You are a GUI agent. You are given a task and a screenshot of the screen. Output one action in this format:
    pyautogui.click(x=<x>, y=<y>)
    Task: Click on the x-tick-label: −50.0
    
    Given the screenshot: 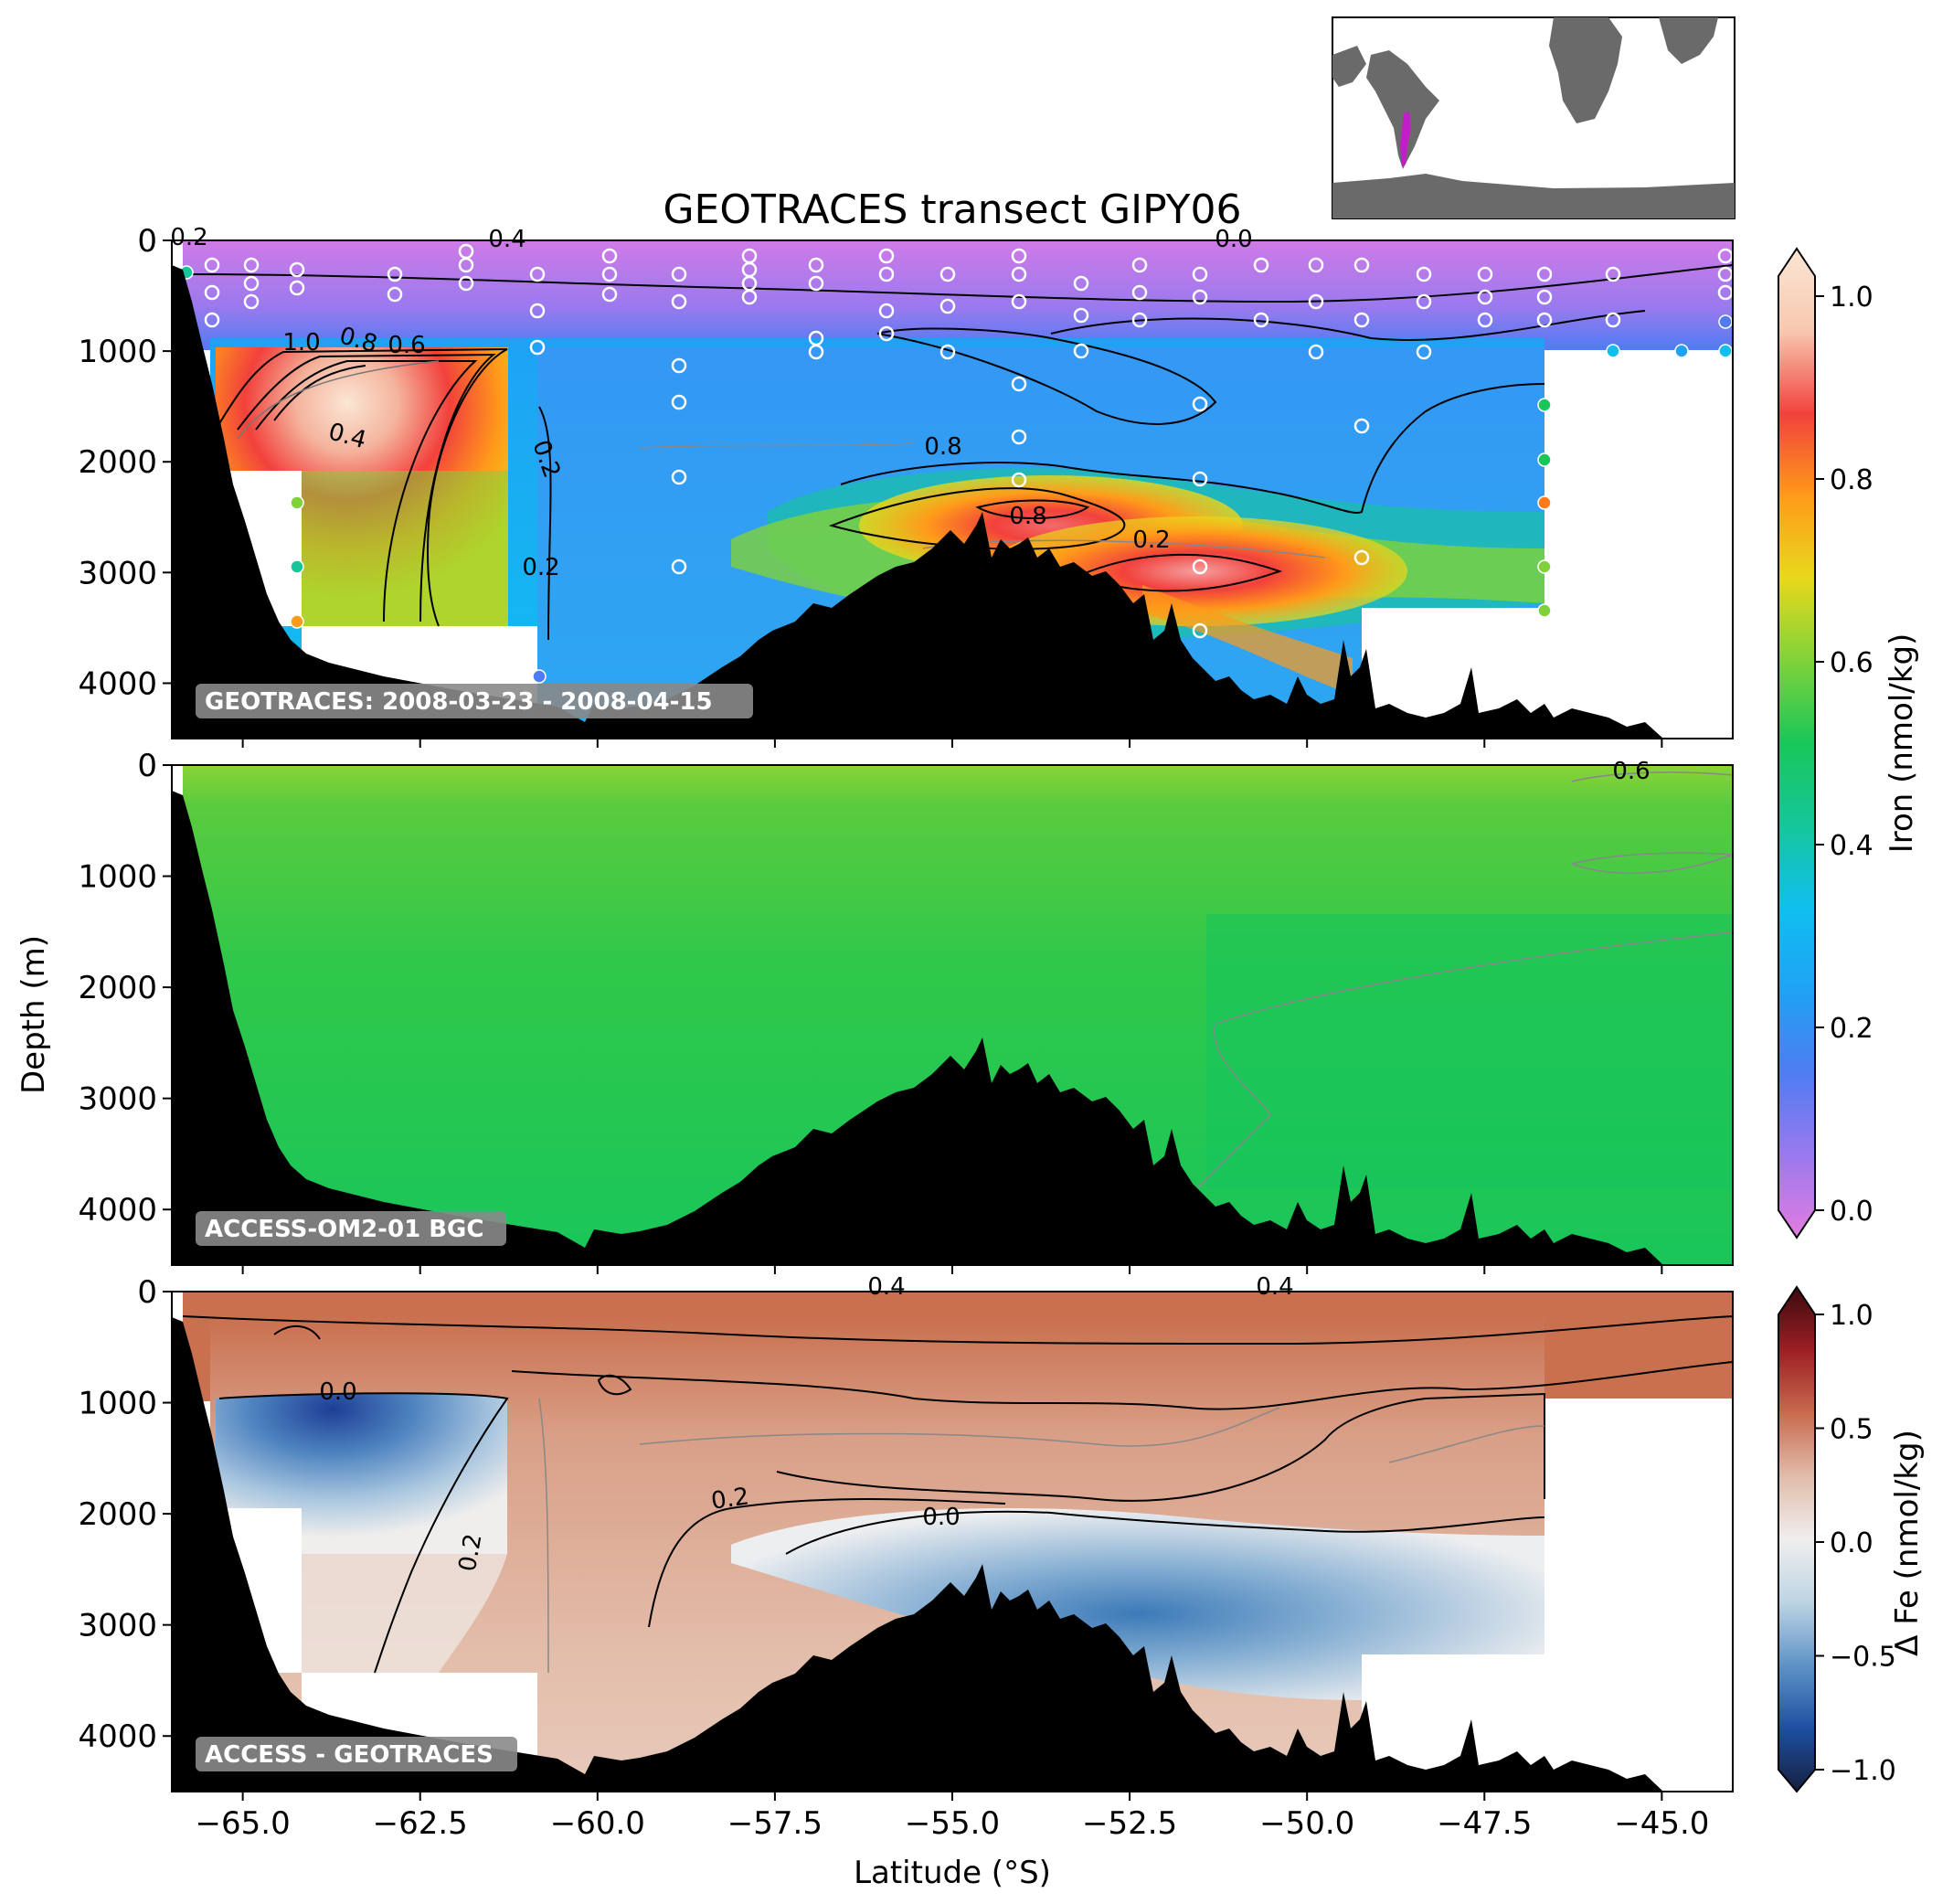 What is the action you would take?
    pyautogui.click(x=1306, y=1824)
    